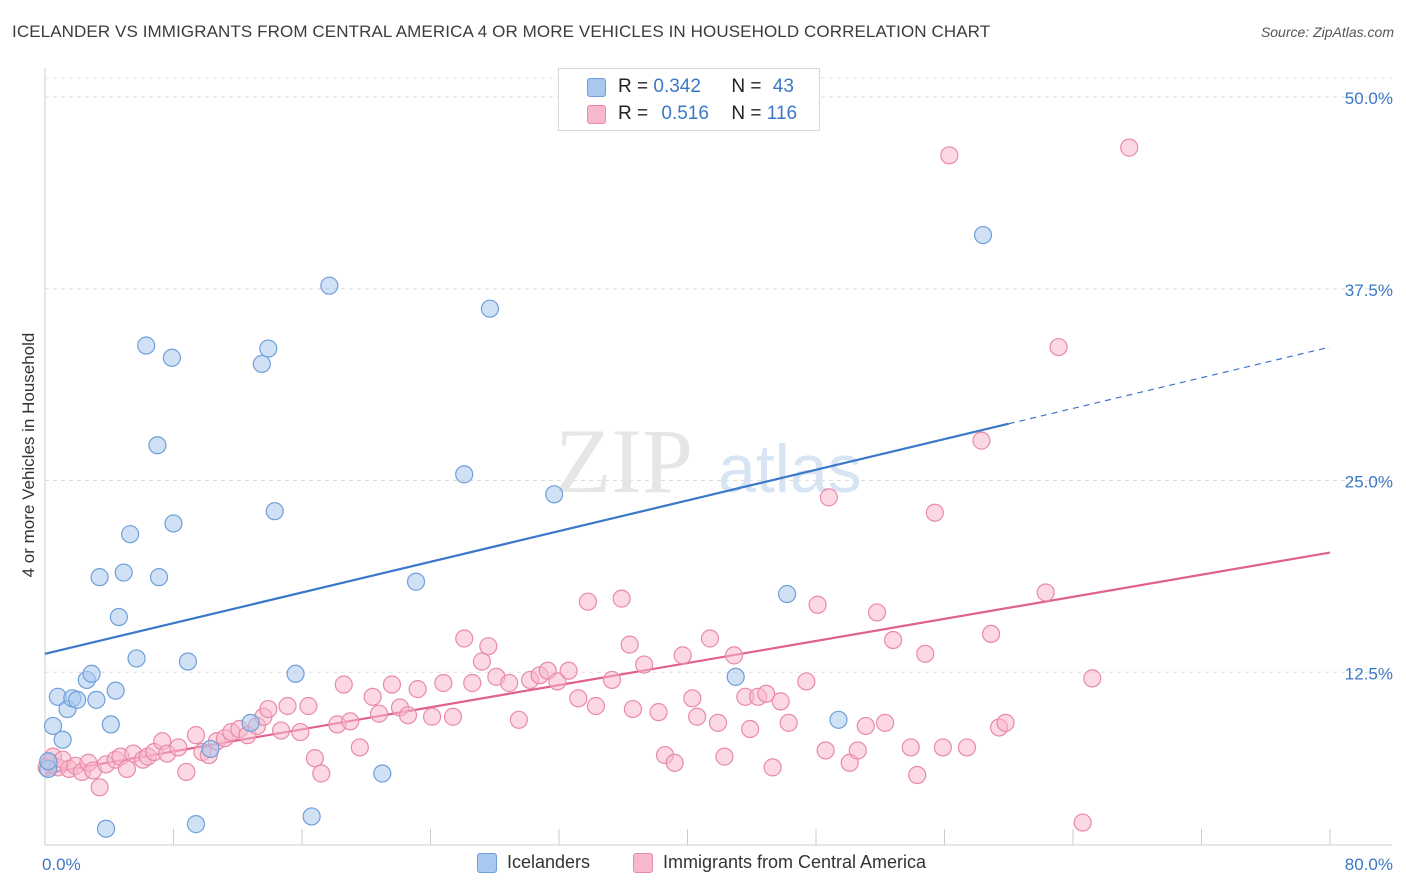 This screenshot has width=1406, height=892. I want to click on legend-r-label: R =, so click(633, 86).